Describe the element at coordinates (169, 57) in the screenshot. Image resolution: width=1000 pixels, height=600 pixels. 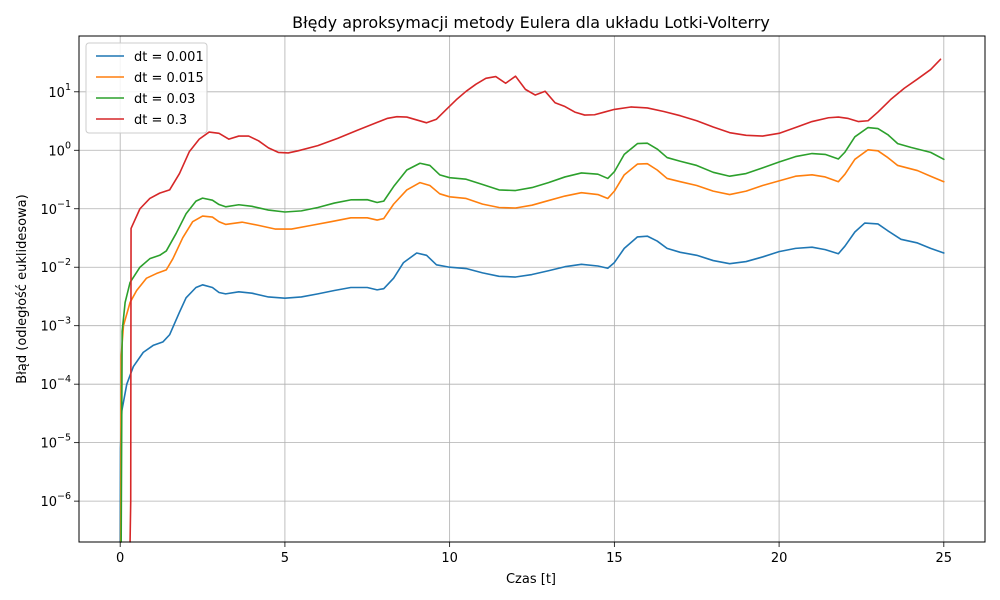
I see `legend-label-0: dt = 0.001` at that location.